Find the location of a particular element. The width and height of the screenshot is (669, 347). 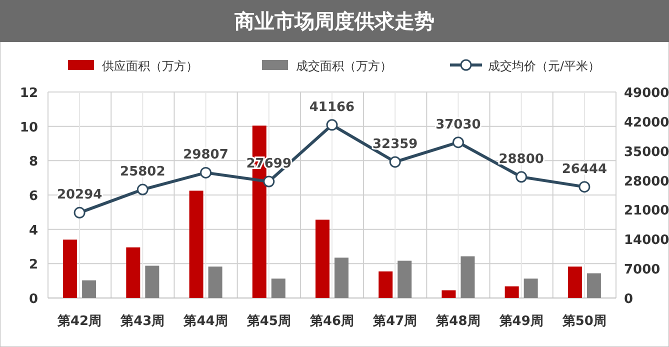

data-label: 32359 is located at coordinates (395, 144).